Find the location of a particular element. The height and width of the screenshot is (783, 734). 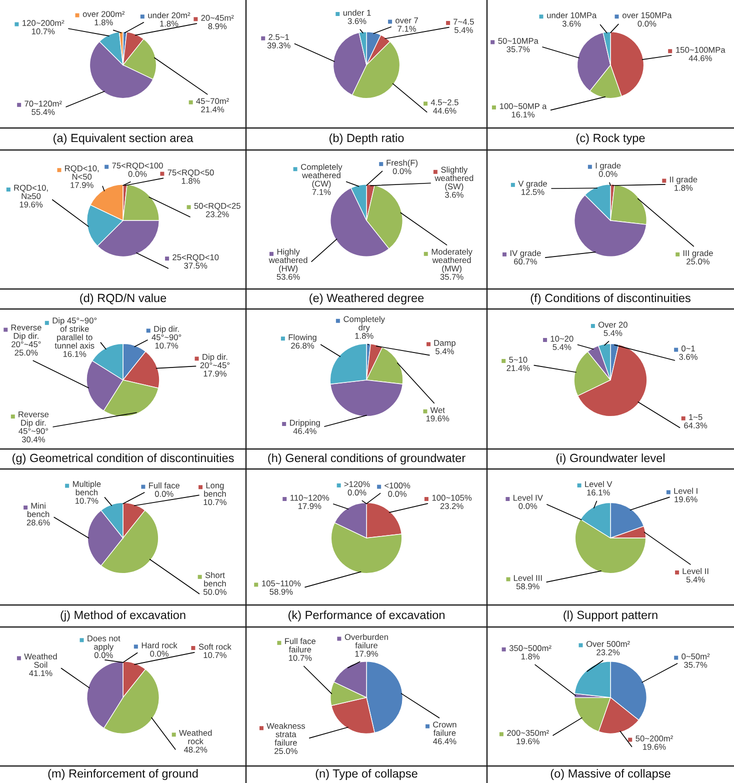

text: (l) Support pattern is located at coordinates (611, 616).